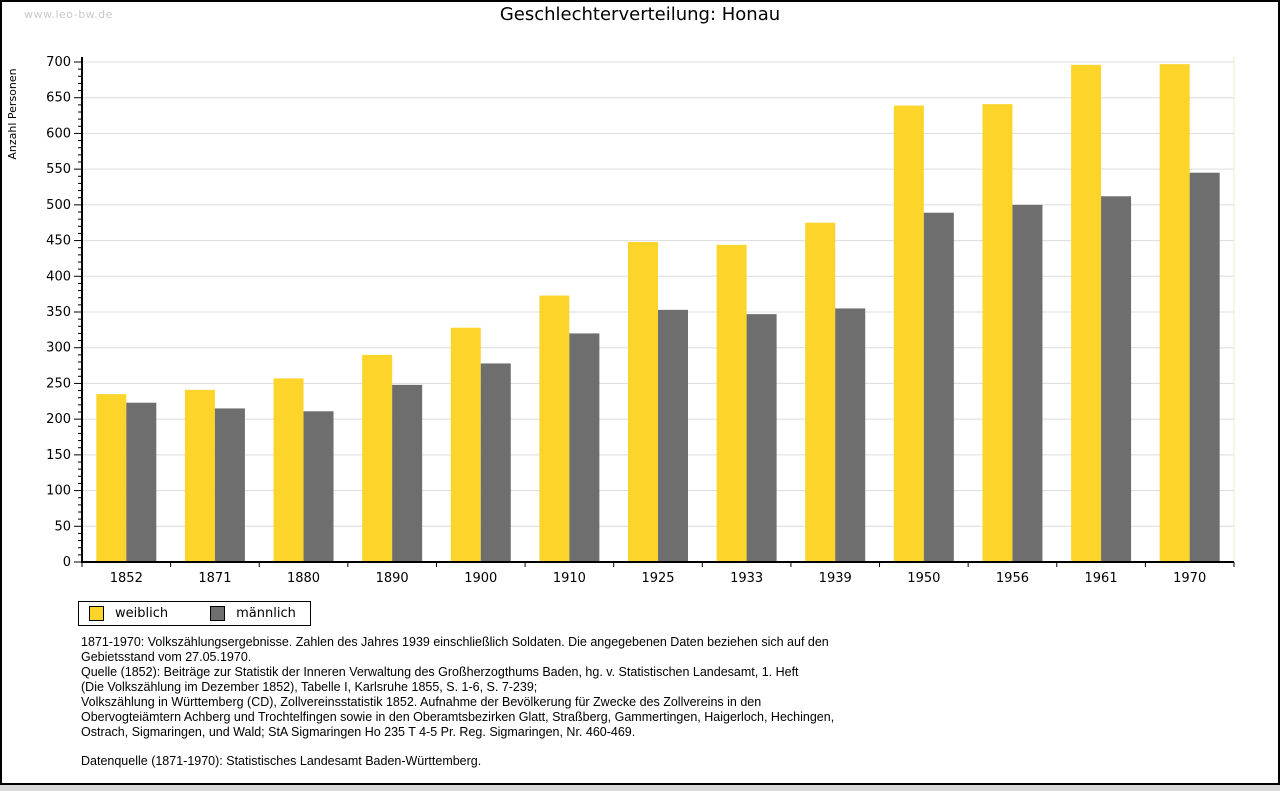 The height and width of the screenshot is (791, 1280). I want to click on bar-männlich-1950, so click(938, 387).